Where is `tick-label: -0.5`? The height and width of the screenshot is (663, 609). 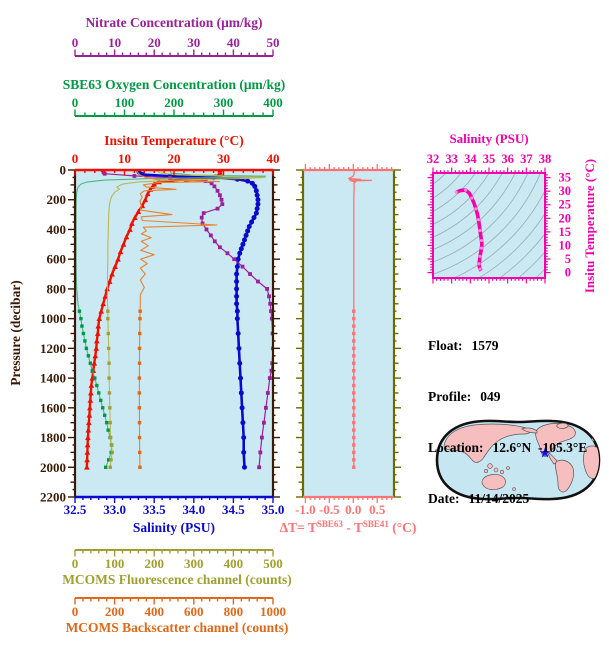 tick-label: -0.5 is located at coordinates (329, 509).